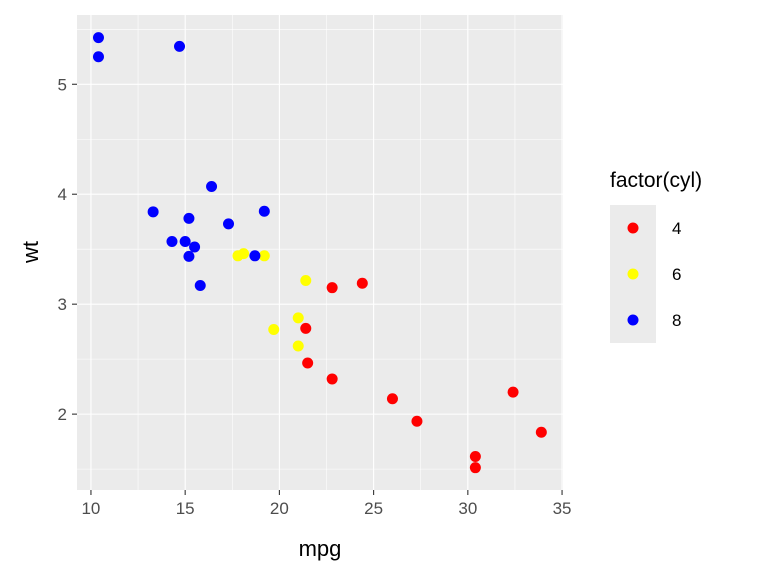  I want to click on x-axis-title: mpg, so click(320, 548).